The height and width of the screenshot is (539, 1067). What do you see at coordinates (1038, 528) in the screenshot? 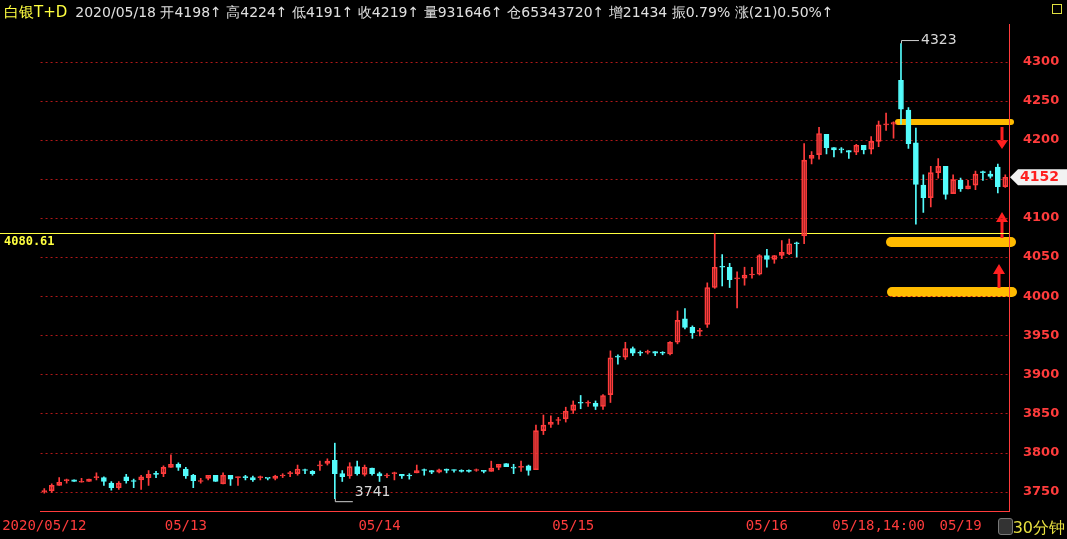
I see `text: 30分钟` at bounding box center [1038, 528].